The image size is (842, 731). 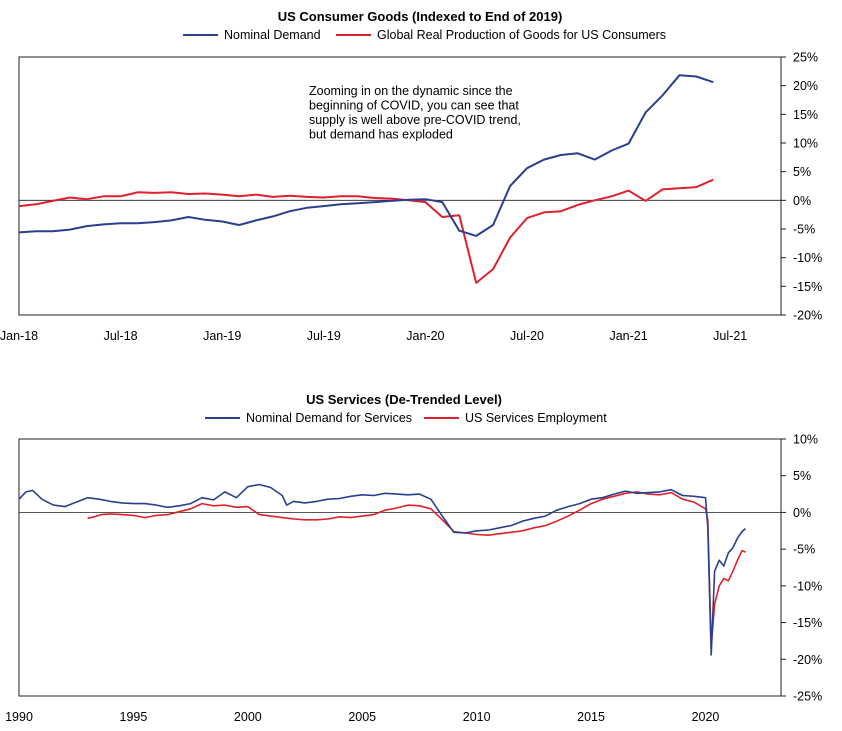 I want to click on x-tick-label: Jul-20, so click(x=527, y=336).